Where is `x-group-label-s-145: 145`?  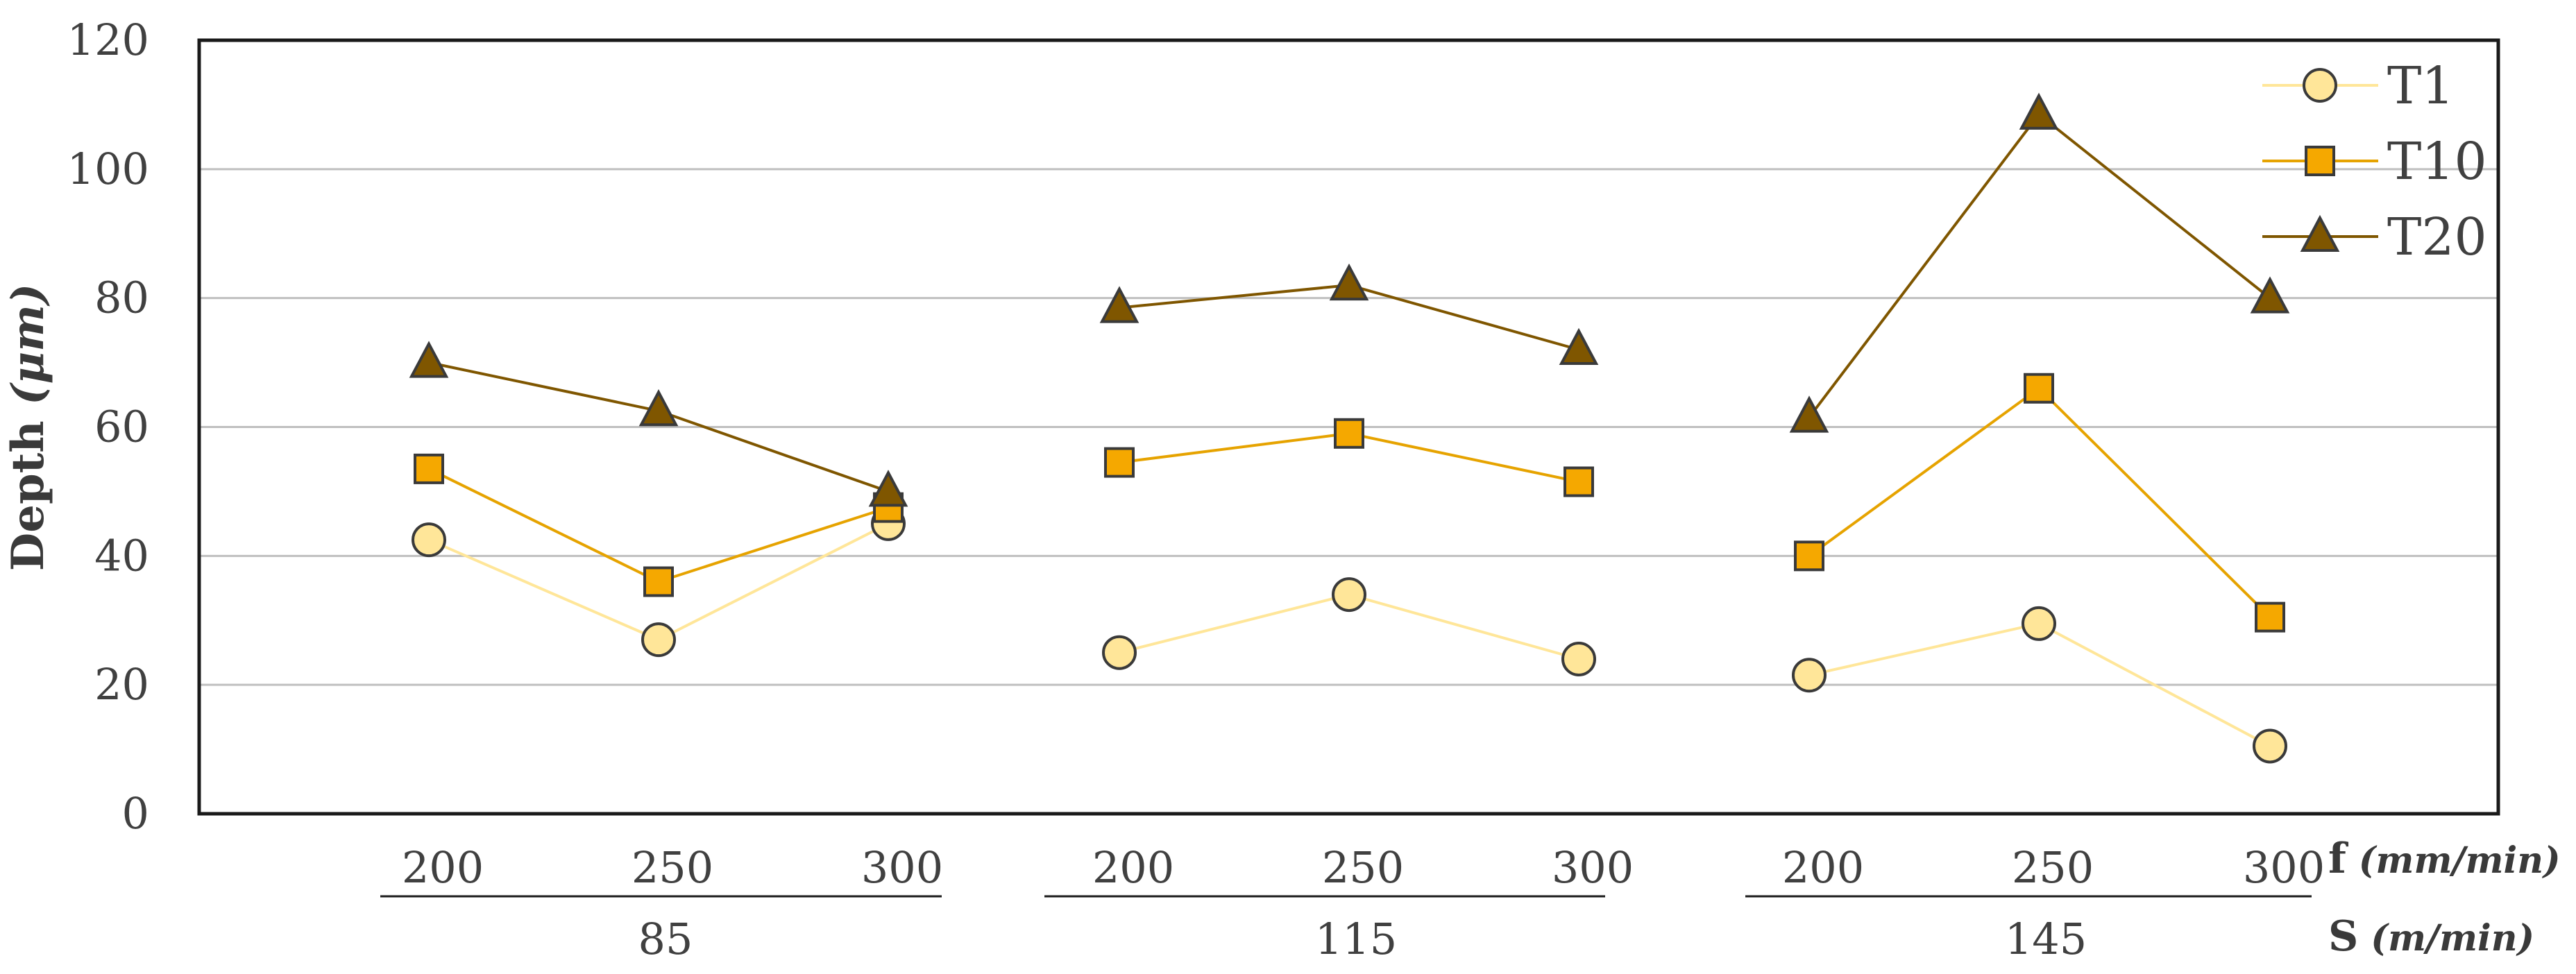
x-group-label-s-145: 145 is located at coordinates (2046, 939).